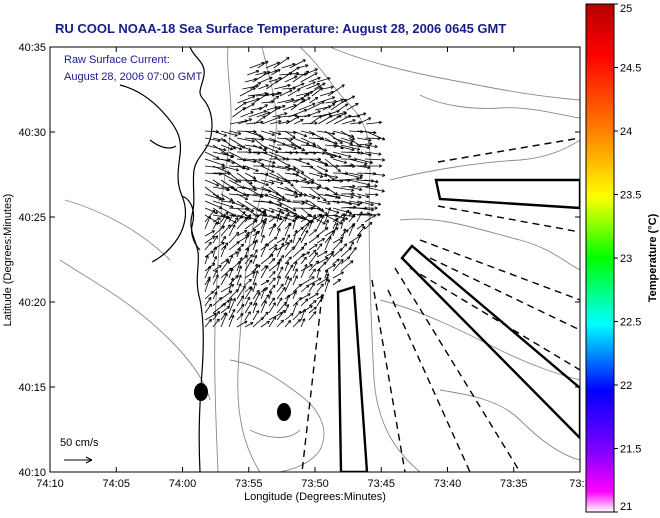 This screenshot has height=518, width=660. Describe the element at coordinates (315, 497) in the screenshot. I see `x-axis-label: Longitude (Degrees:Minutes)` at that location.